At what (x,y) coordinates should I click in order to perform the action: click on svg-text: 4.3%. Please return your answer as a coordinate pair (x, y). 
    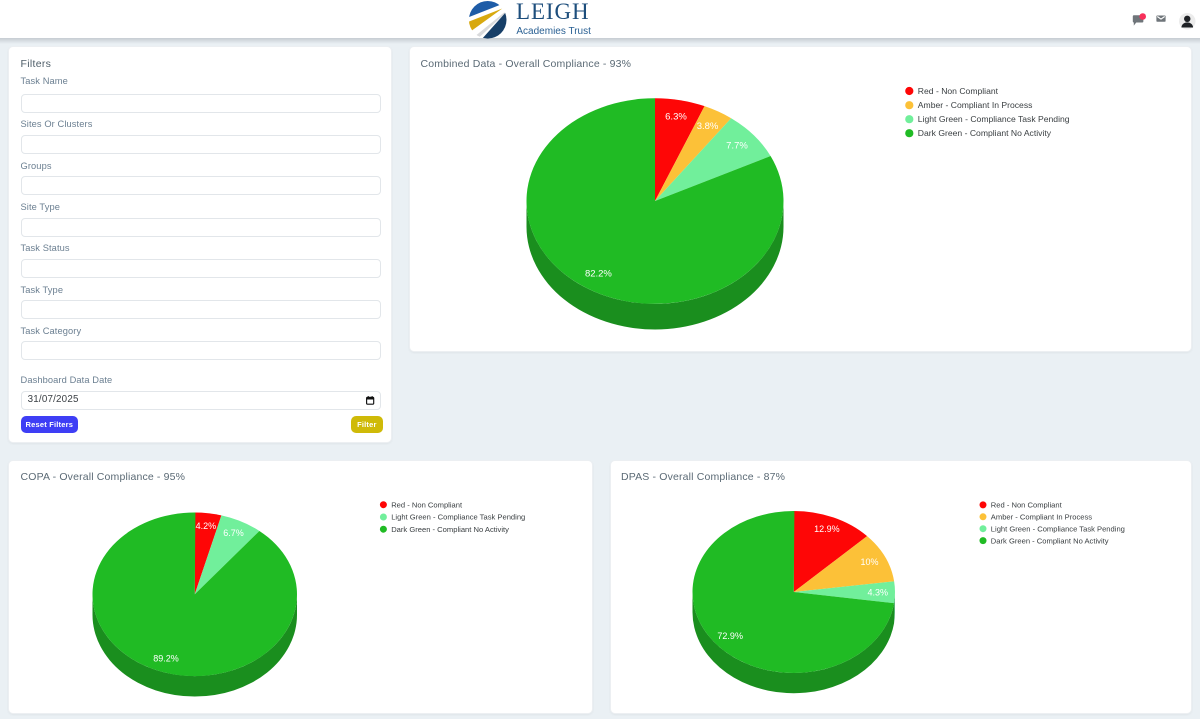
    Looking at the image, I should click on (878, 592).